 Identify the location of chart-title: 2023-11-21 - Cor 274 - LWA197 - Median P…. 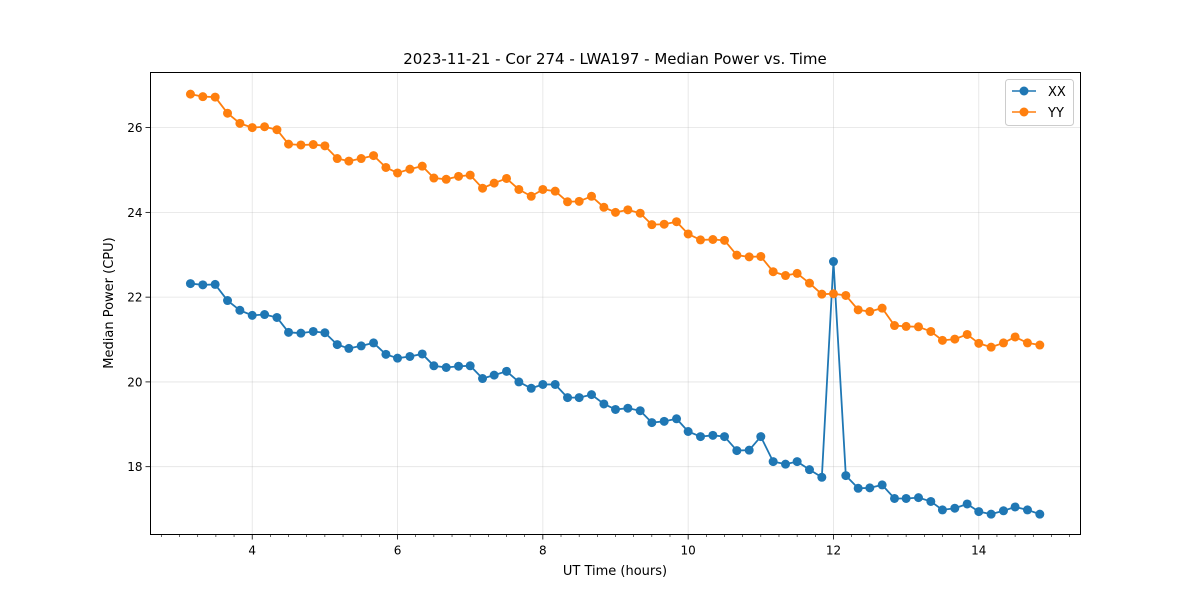
(615, 59).